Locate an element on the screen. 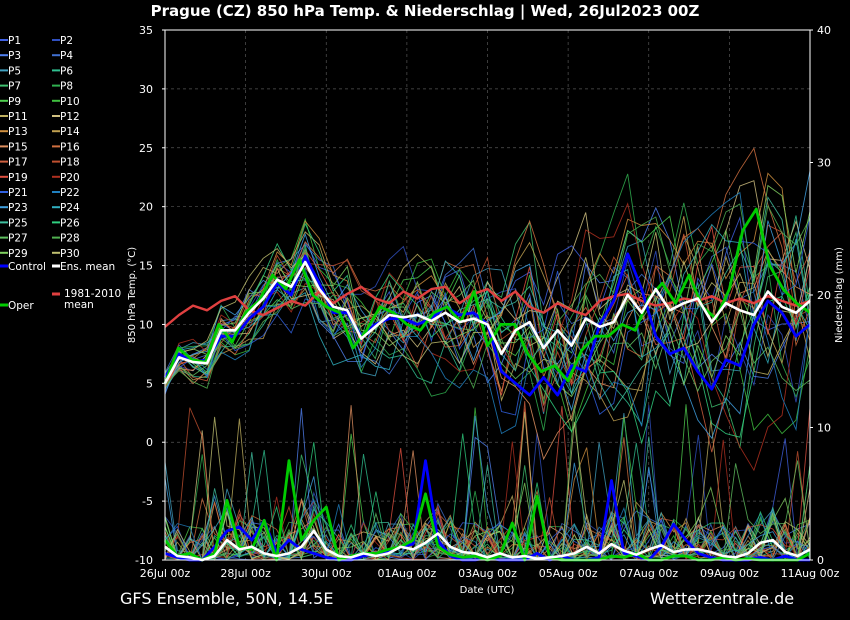 The height and width of the screenshot is (620, 850). y-tick-label: 20 is located at coordinates (146, 207).